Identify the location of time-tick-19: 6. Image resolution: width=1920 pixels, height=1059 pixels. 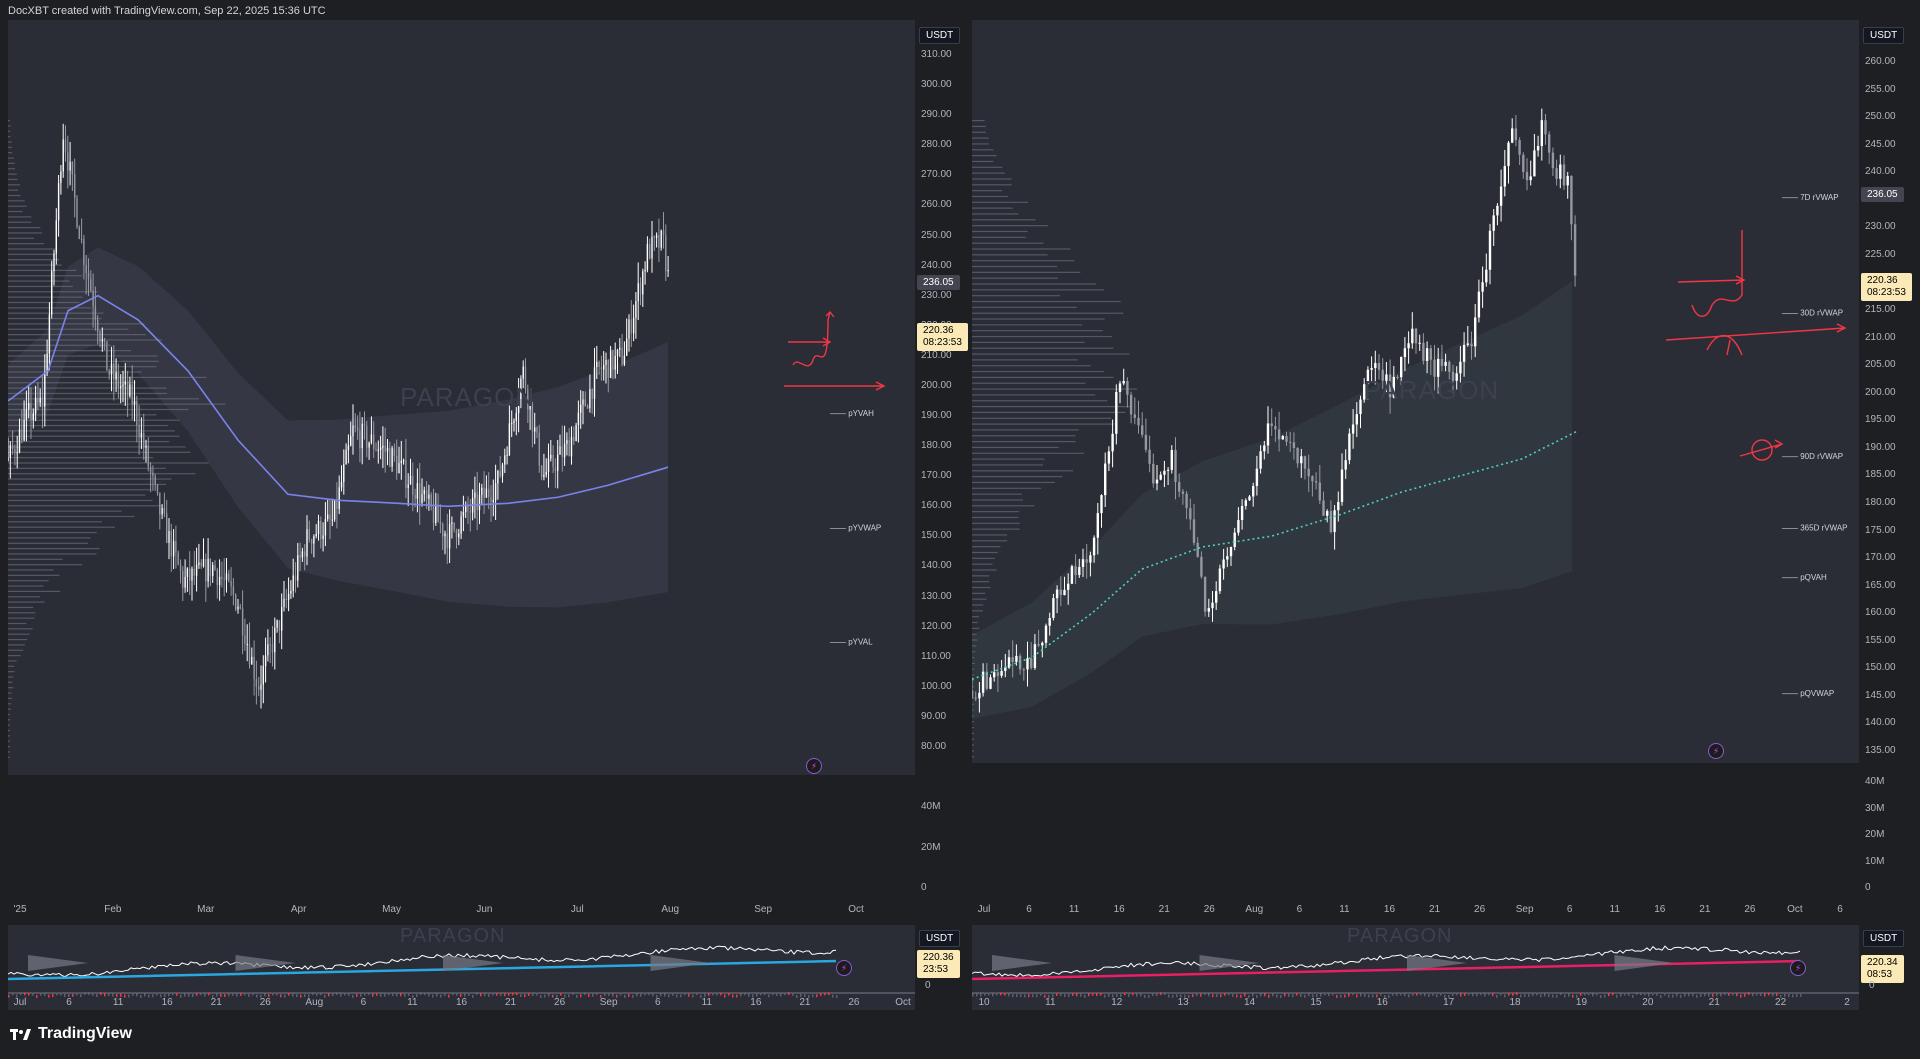
(1840, 909).